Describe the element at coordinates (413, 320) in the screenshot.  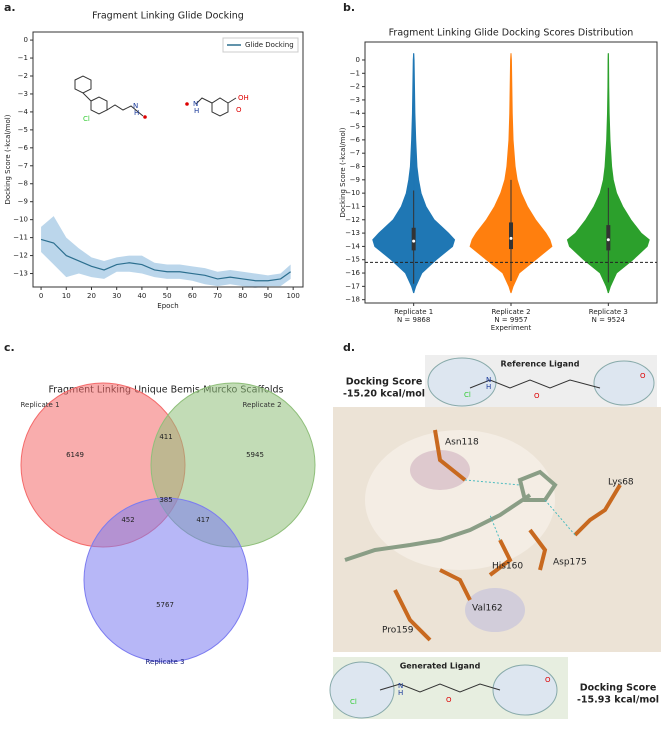
I see `n-label: N = 9868` at that location.